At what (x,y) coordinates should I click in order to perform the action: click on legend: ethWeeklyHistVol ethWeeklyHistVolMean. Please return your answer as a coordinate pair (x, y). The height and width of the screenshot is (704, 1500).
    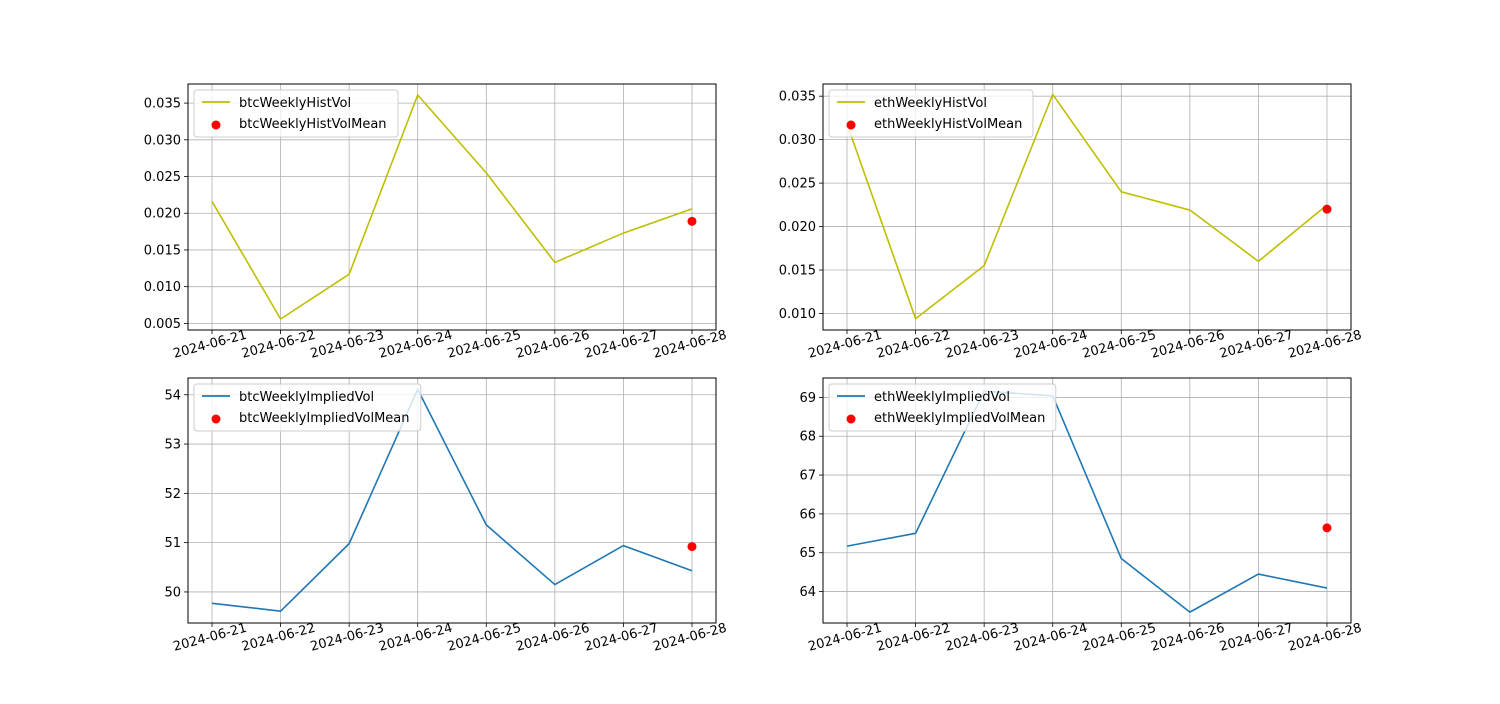
    Looking at the image, I should click on (931, 113).